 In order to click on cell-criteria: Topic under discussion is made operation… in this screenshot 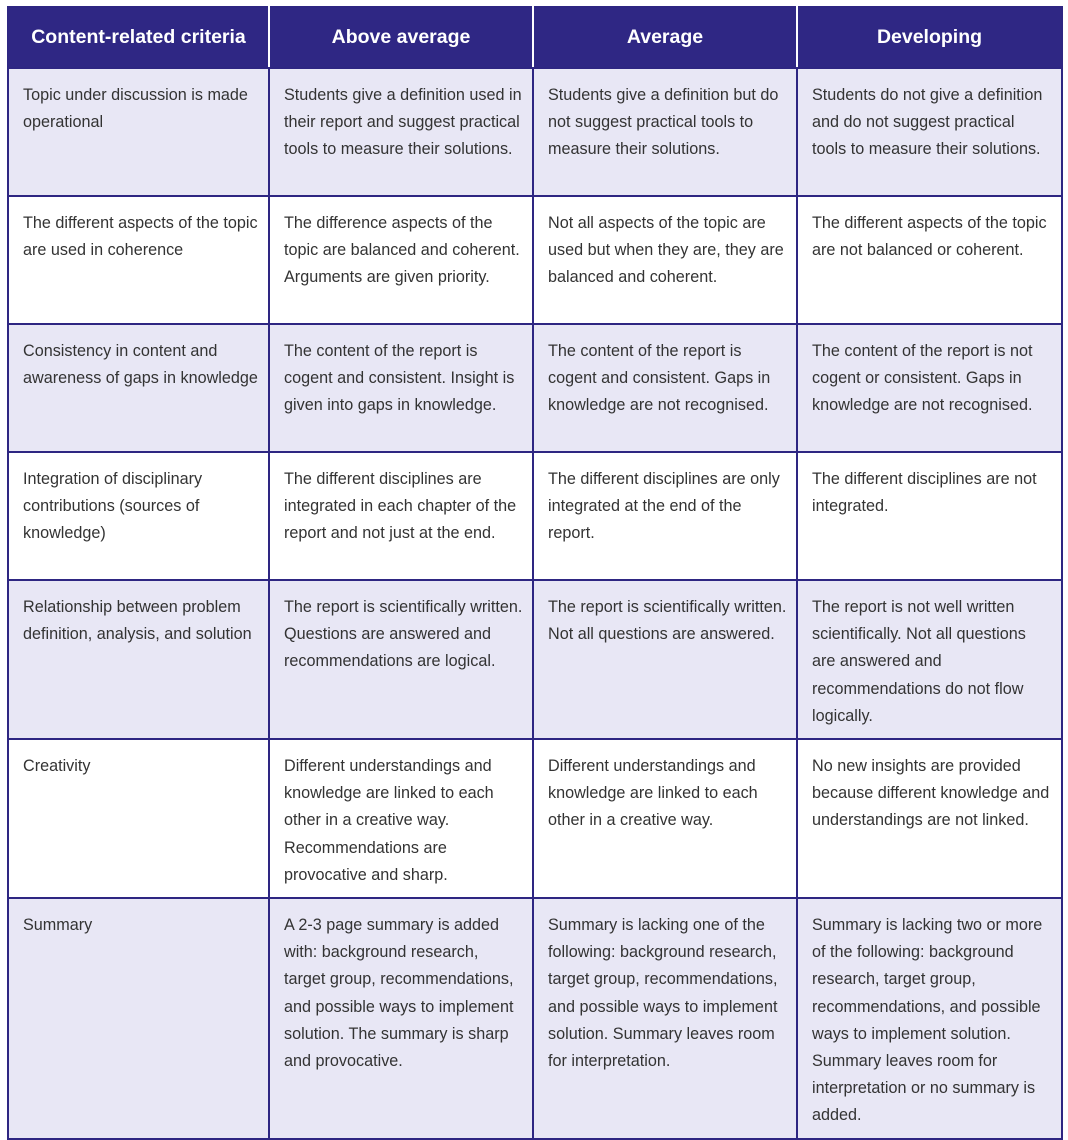, I will do `click(138, 132)`.